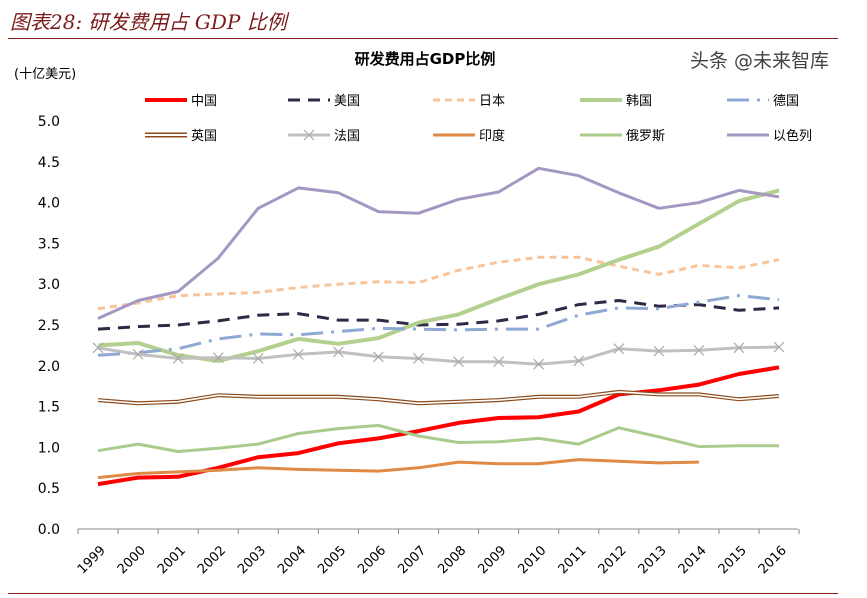 The width and height of the screenshot is (867, 598). Describe the element at coordinates (49, 530) in the screenshot. I see `y-tick-label: 0.0` at that location.